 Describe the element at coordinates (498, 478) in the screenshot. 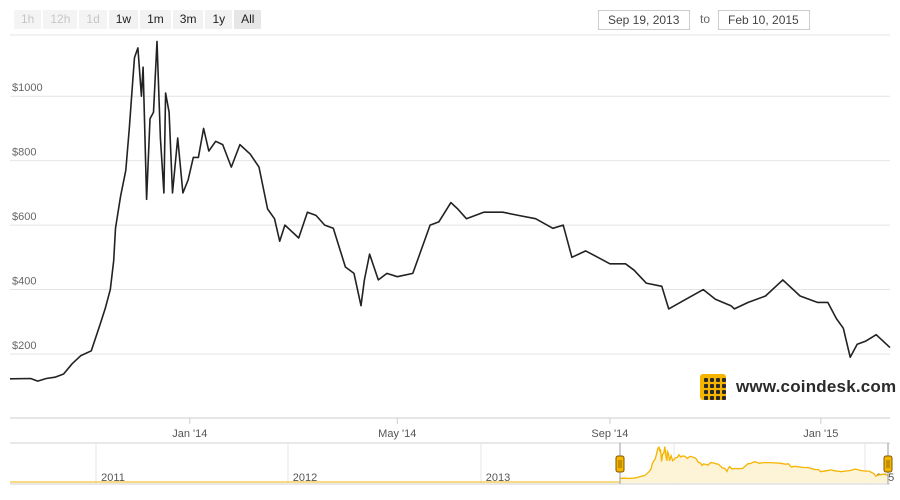

I see `navigator-year-label: 2013` at that location.